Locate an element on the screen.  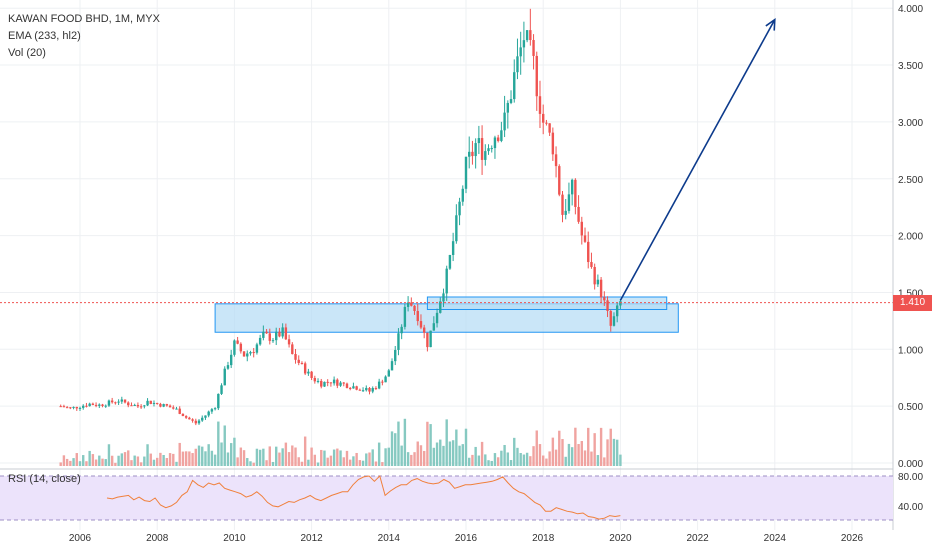
y-tick-label: 1.000 is located at coordinates (910, 350).